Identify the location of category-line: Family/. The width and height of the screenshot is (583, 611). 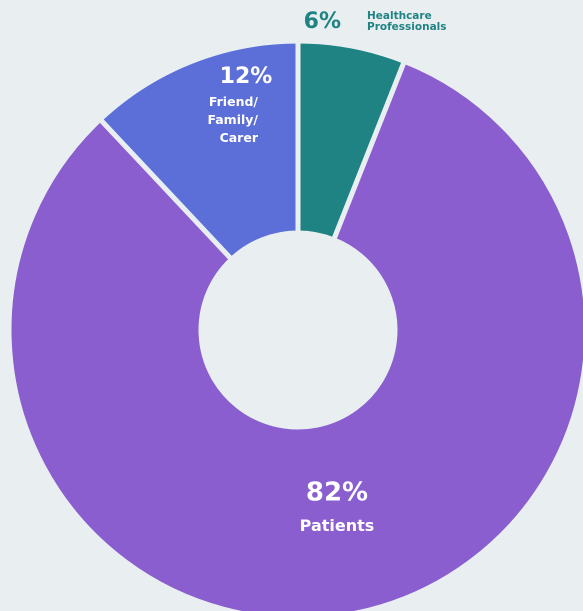
(232, 119).